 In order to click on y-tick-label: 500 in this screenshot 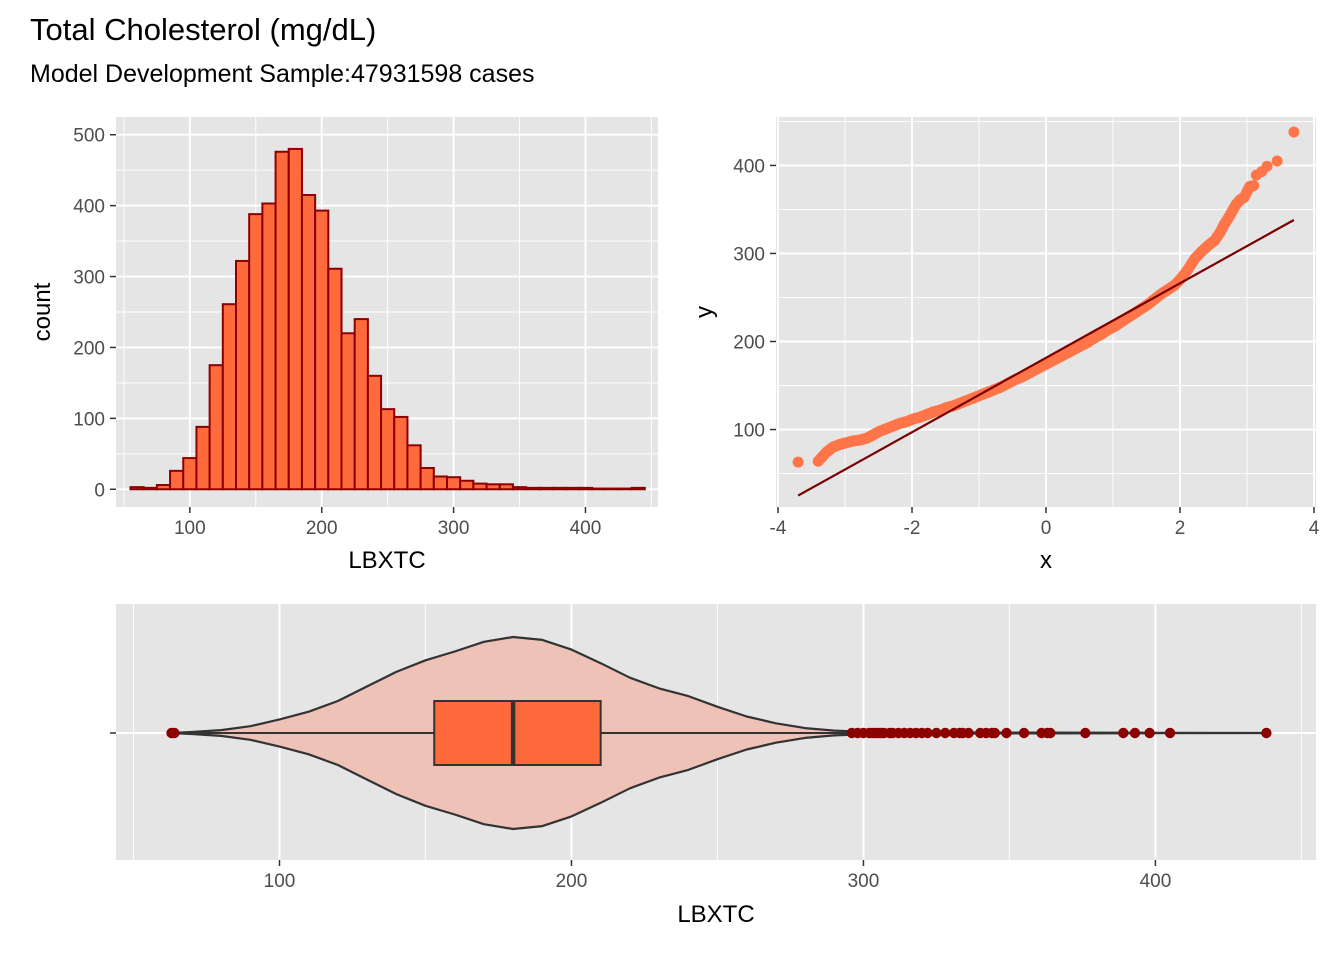, I will do `click(89, 136)`.